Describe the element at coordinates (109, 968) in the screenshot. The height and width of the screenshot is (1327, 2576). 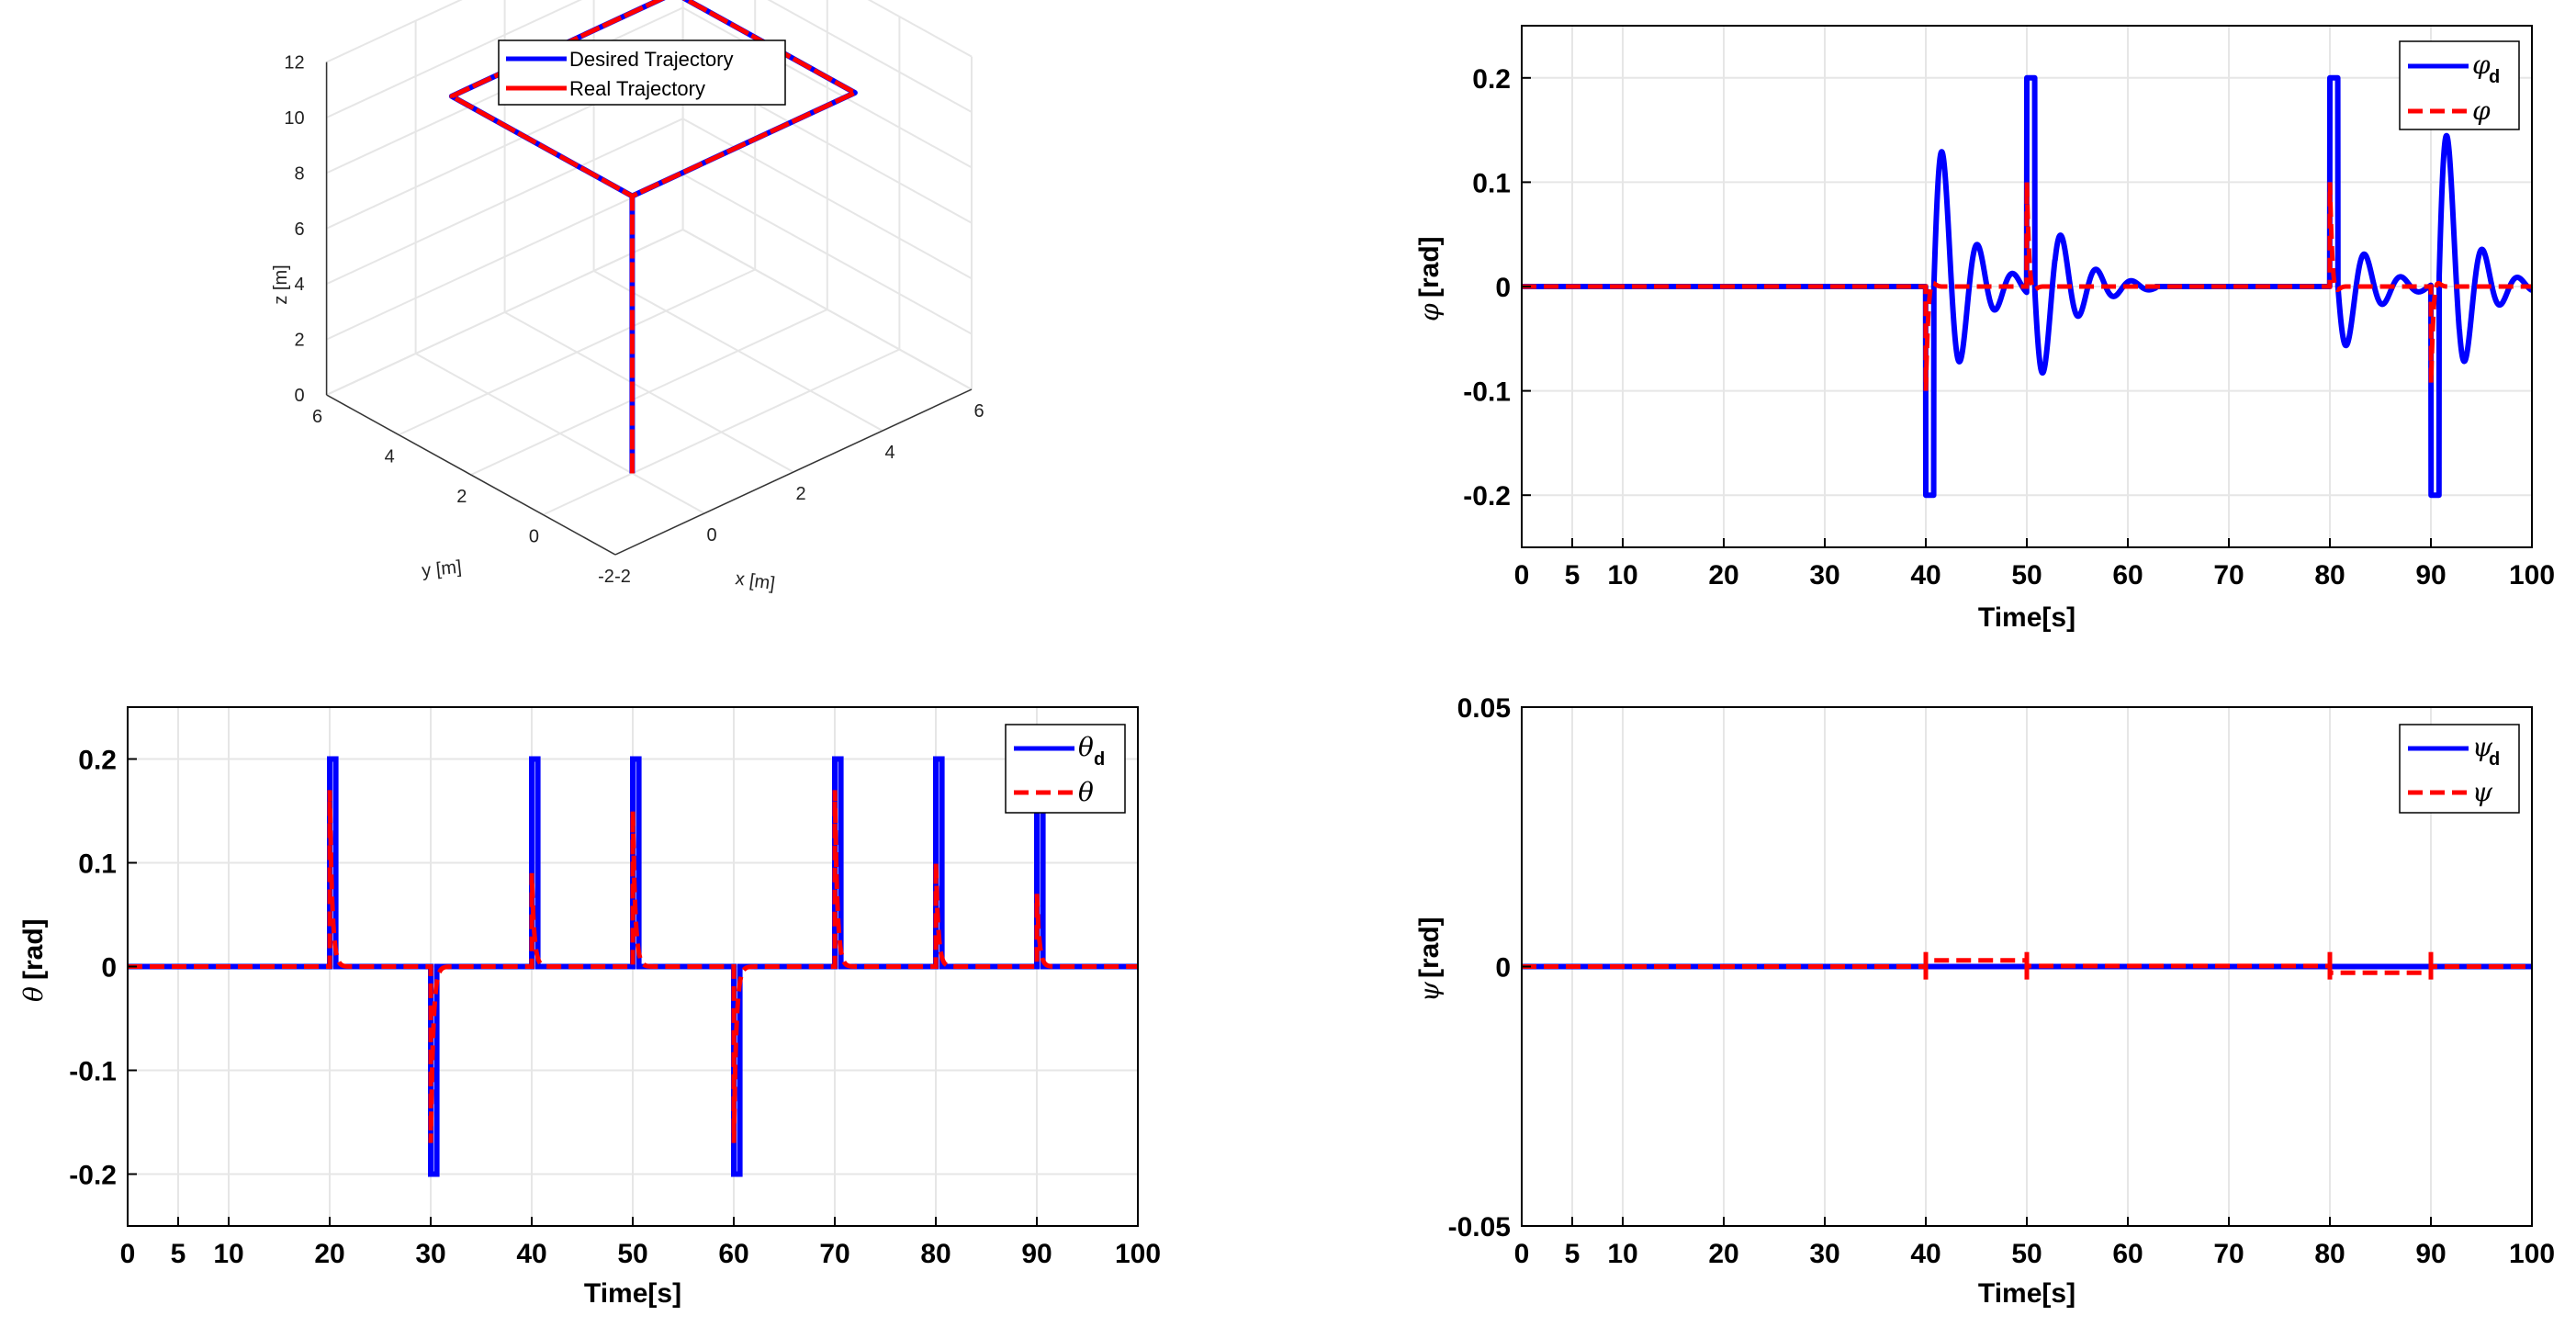
I see `theta-ytick-2: 0` at that location.